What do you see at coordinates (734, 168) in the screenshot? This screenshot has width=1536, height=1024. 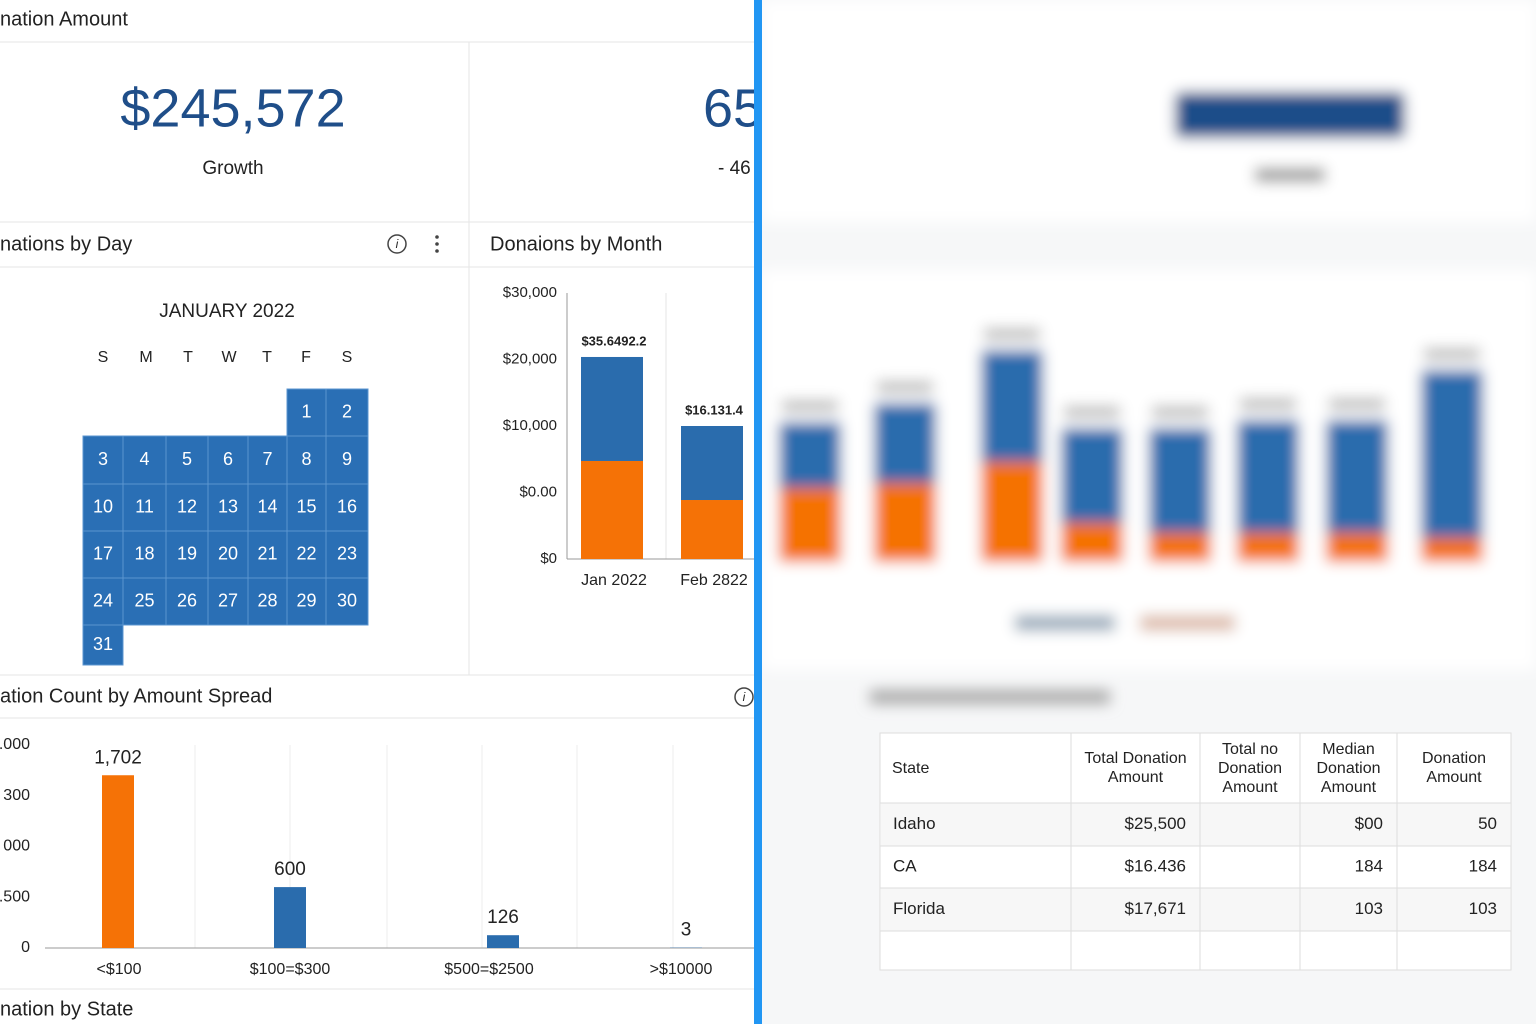 I see `kpi-label: - 46` at bounding box center [734, 168].